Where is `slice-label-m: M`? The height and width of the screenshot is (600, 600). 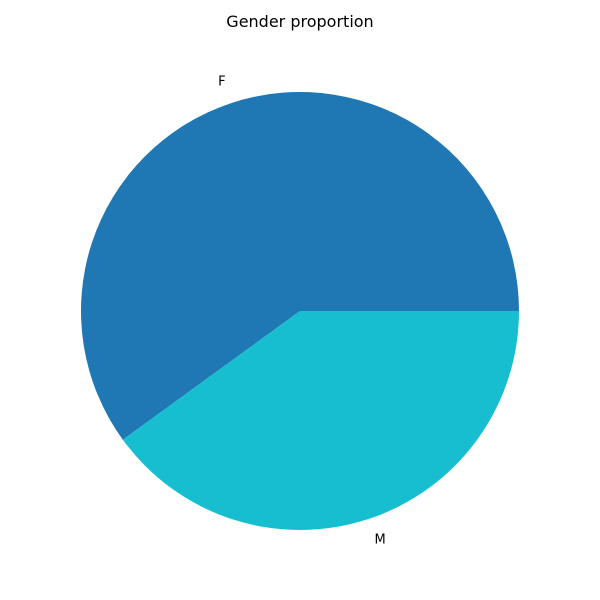
slice-label-m: M is located at coordinates (379, 540).